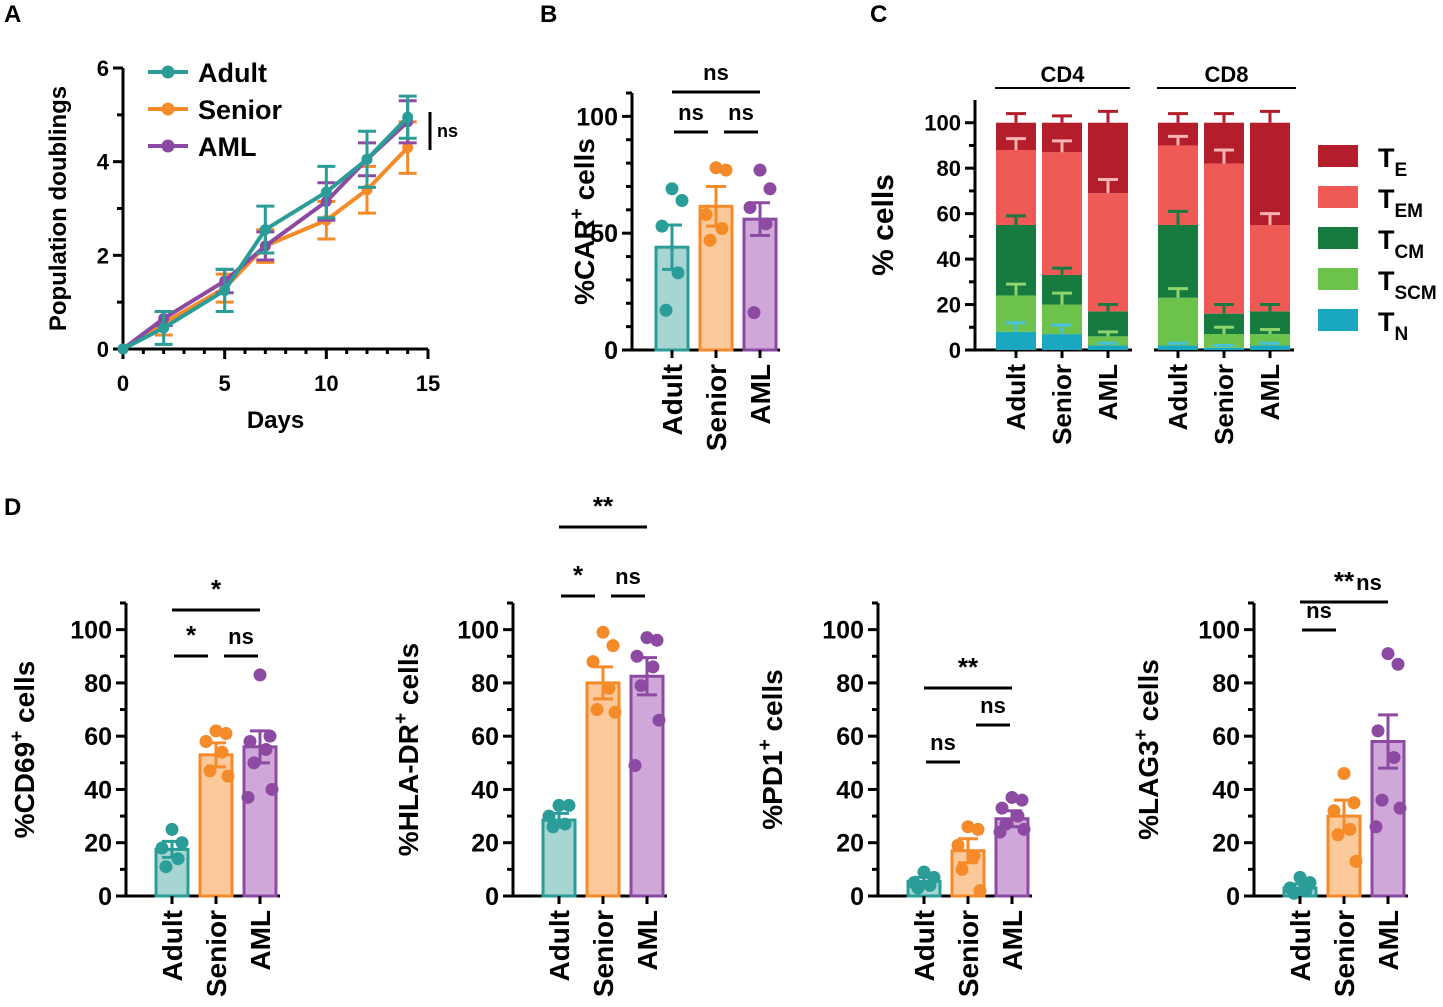 This screenshot has height=1007, width=1443. Describe the element at coordinates (1407, 285) in the screenshot. I see `legend-label-tscm: TSCM` at that location.